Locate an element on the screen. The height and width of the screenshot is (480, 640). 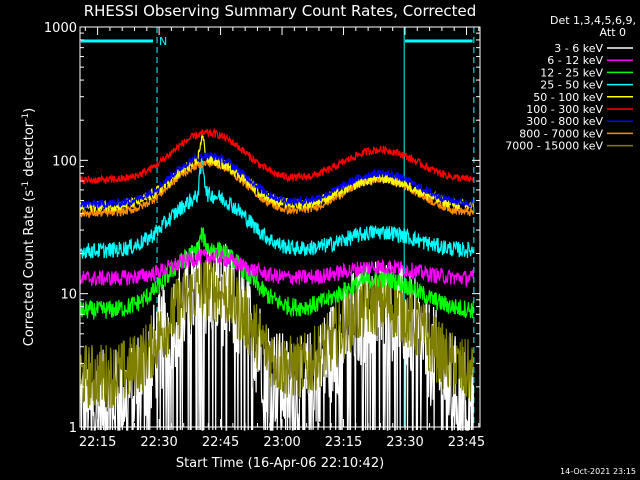
x-tick-label: 23:45 is located at coordinates (466, 442).